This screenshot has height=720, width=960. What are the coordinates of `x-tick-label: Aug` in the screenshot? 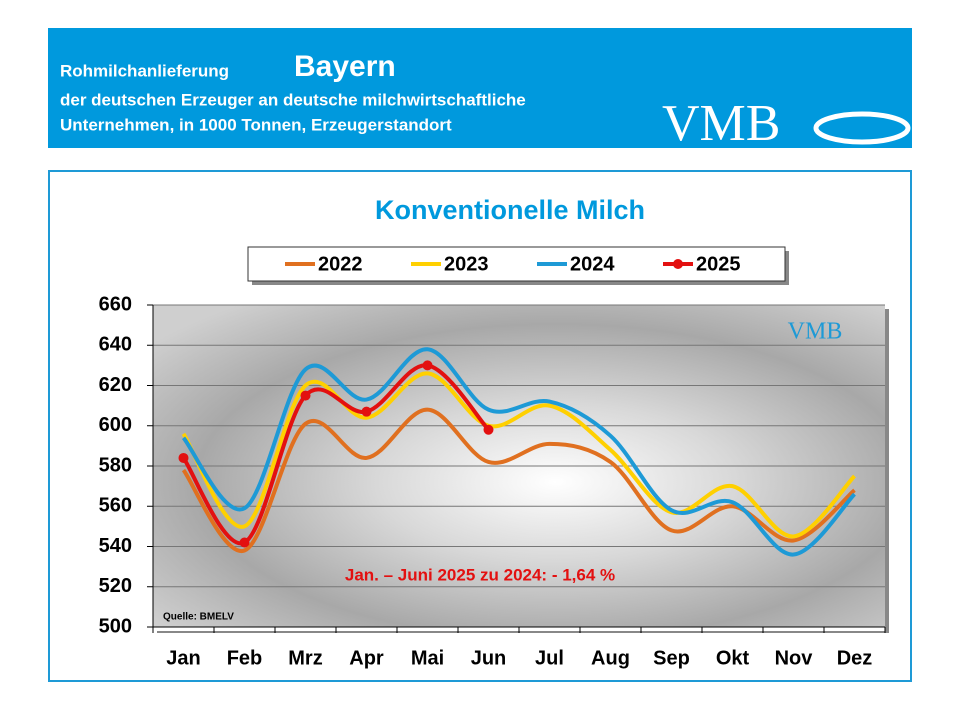 It's located at (610, 658).